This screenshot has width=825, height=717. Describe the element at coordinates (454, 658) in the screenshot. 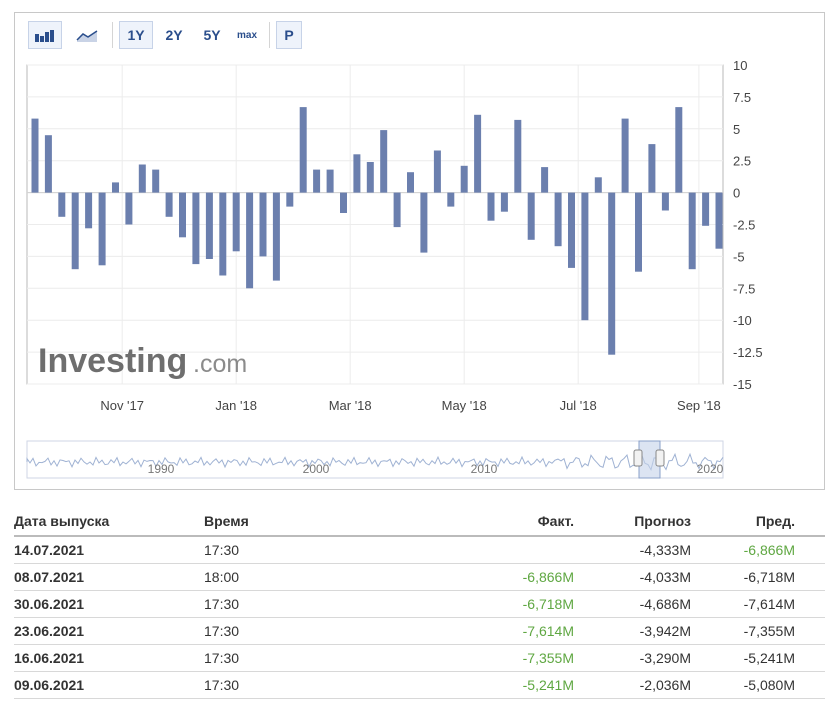

I see `row-actual: -7,355M` at that location.